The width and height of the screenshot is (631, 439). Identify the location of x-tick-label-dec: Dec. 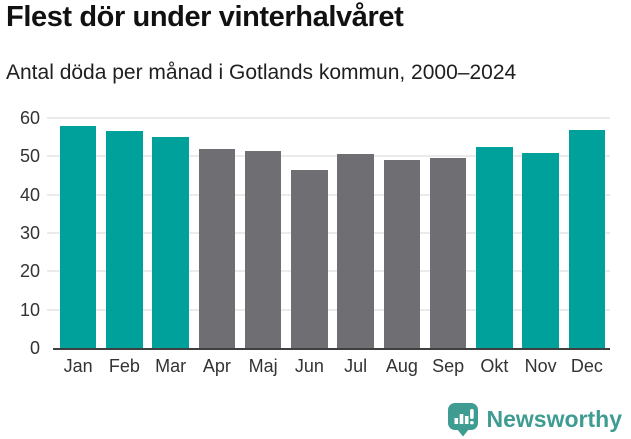
(586, 366).